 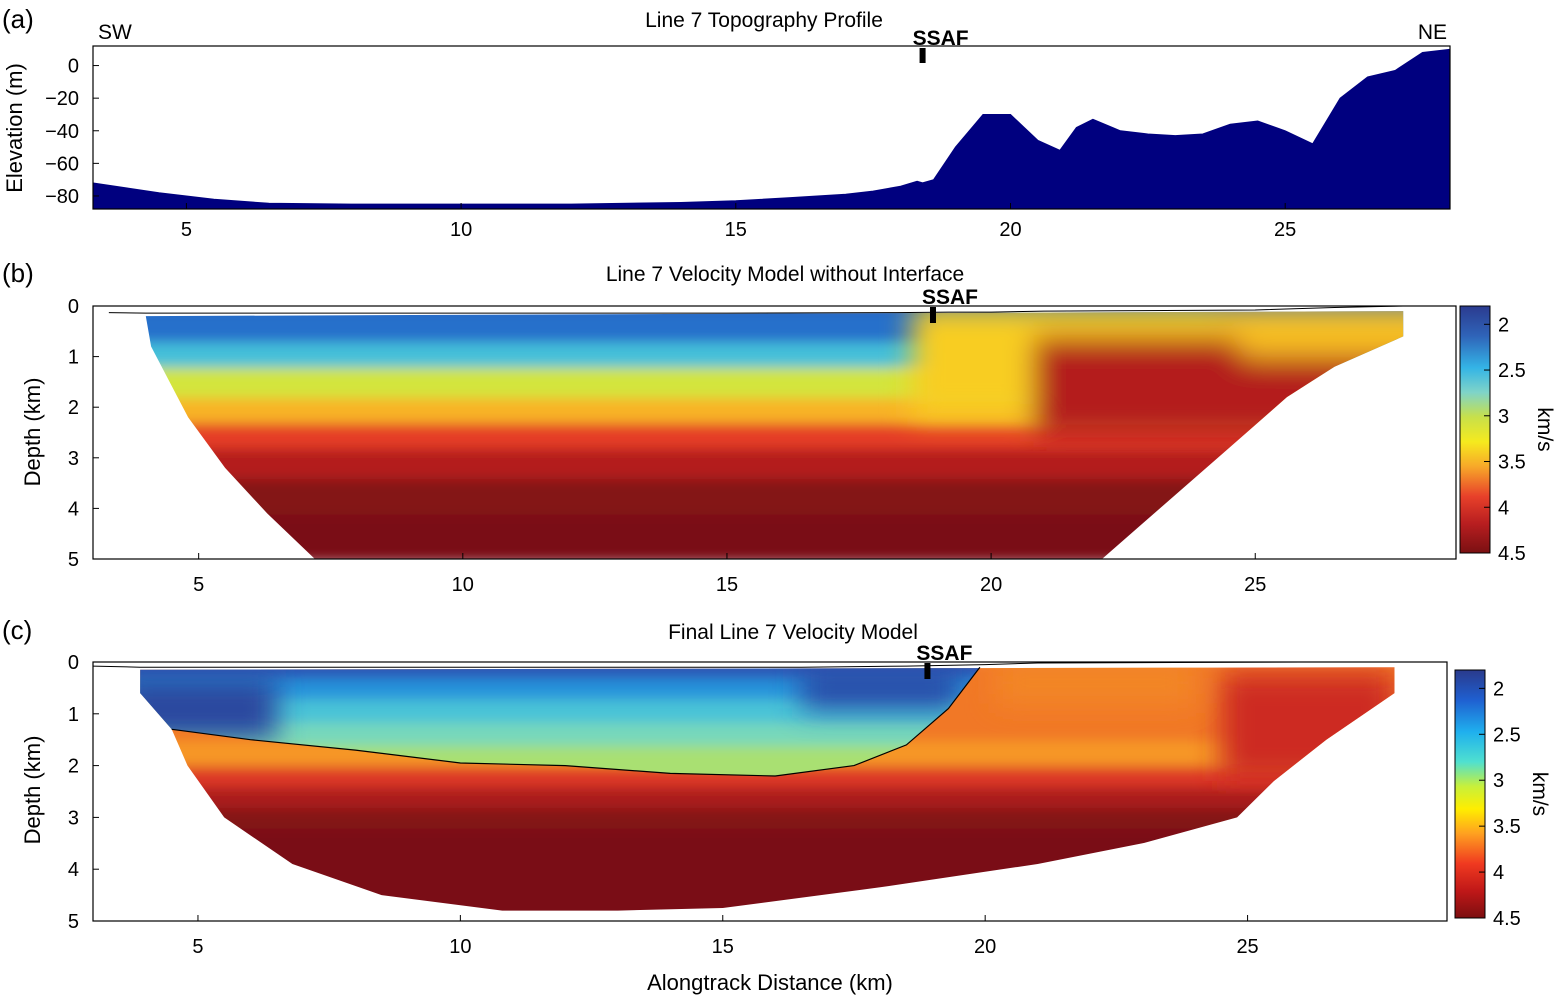 What do you see at coordinates (83, 792) in the screenshot?
I see `panel-c-y-ticks: 0 1 2 3 4 5` at bounding box center [83, 792].